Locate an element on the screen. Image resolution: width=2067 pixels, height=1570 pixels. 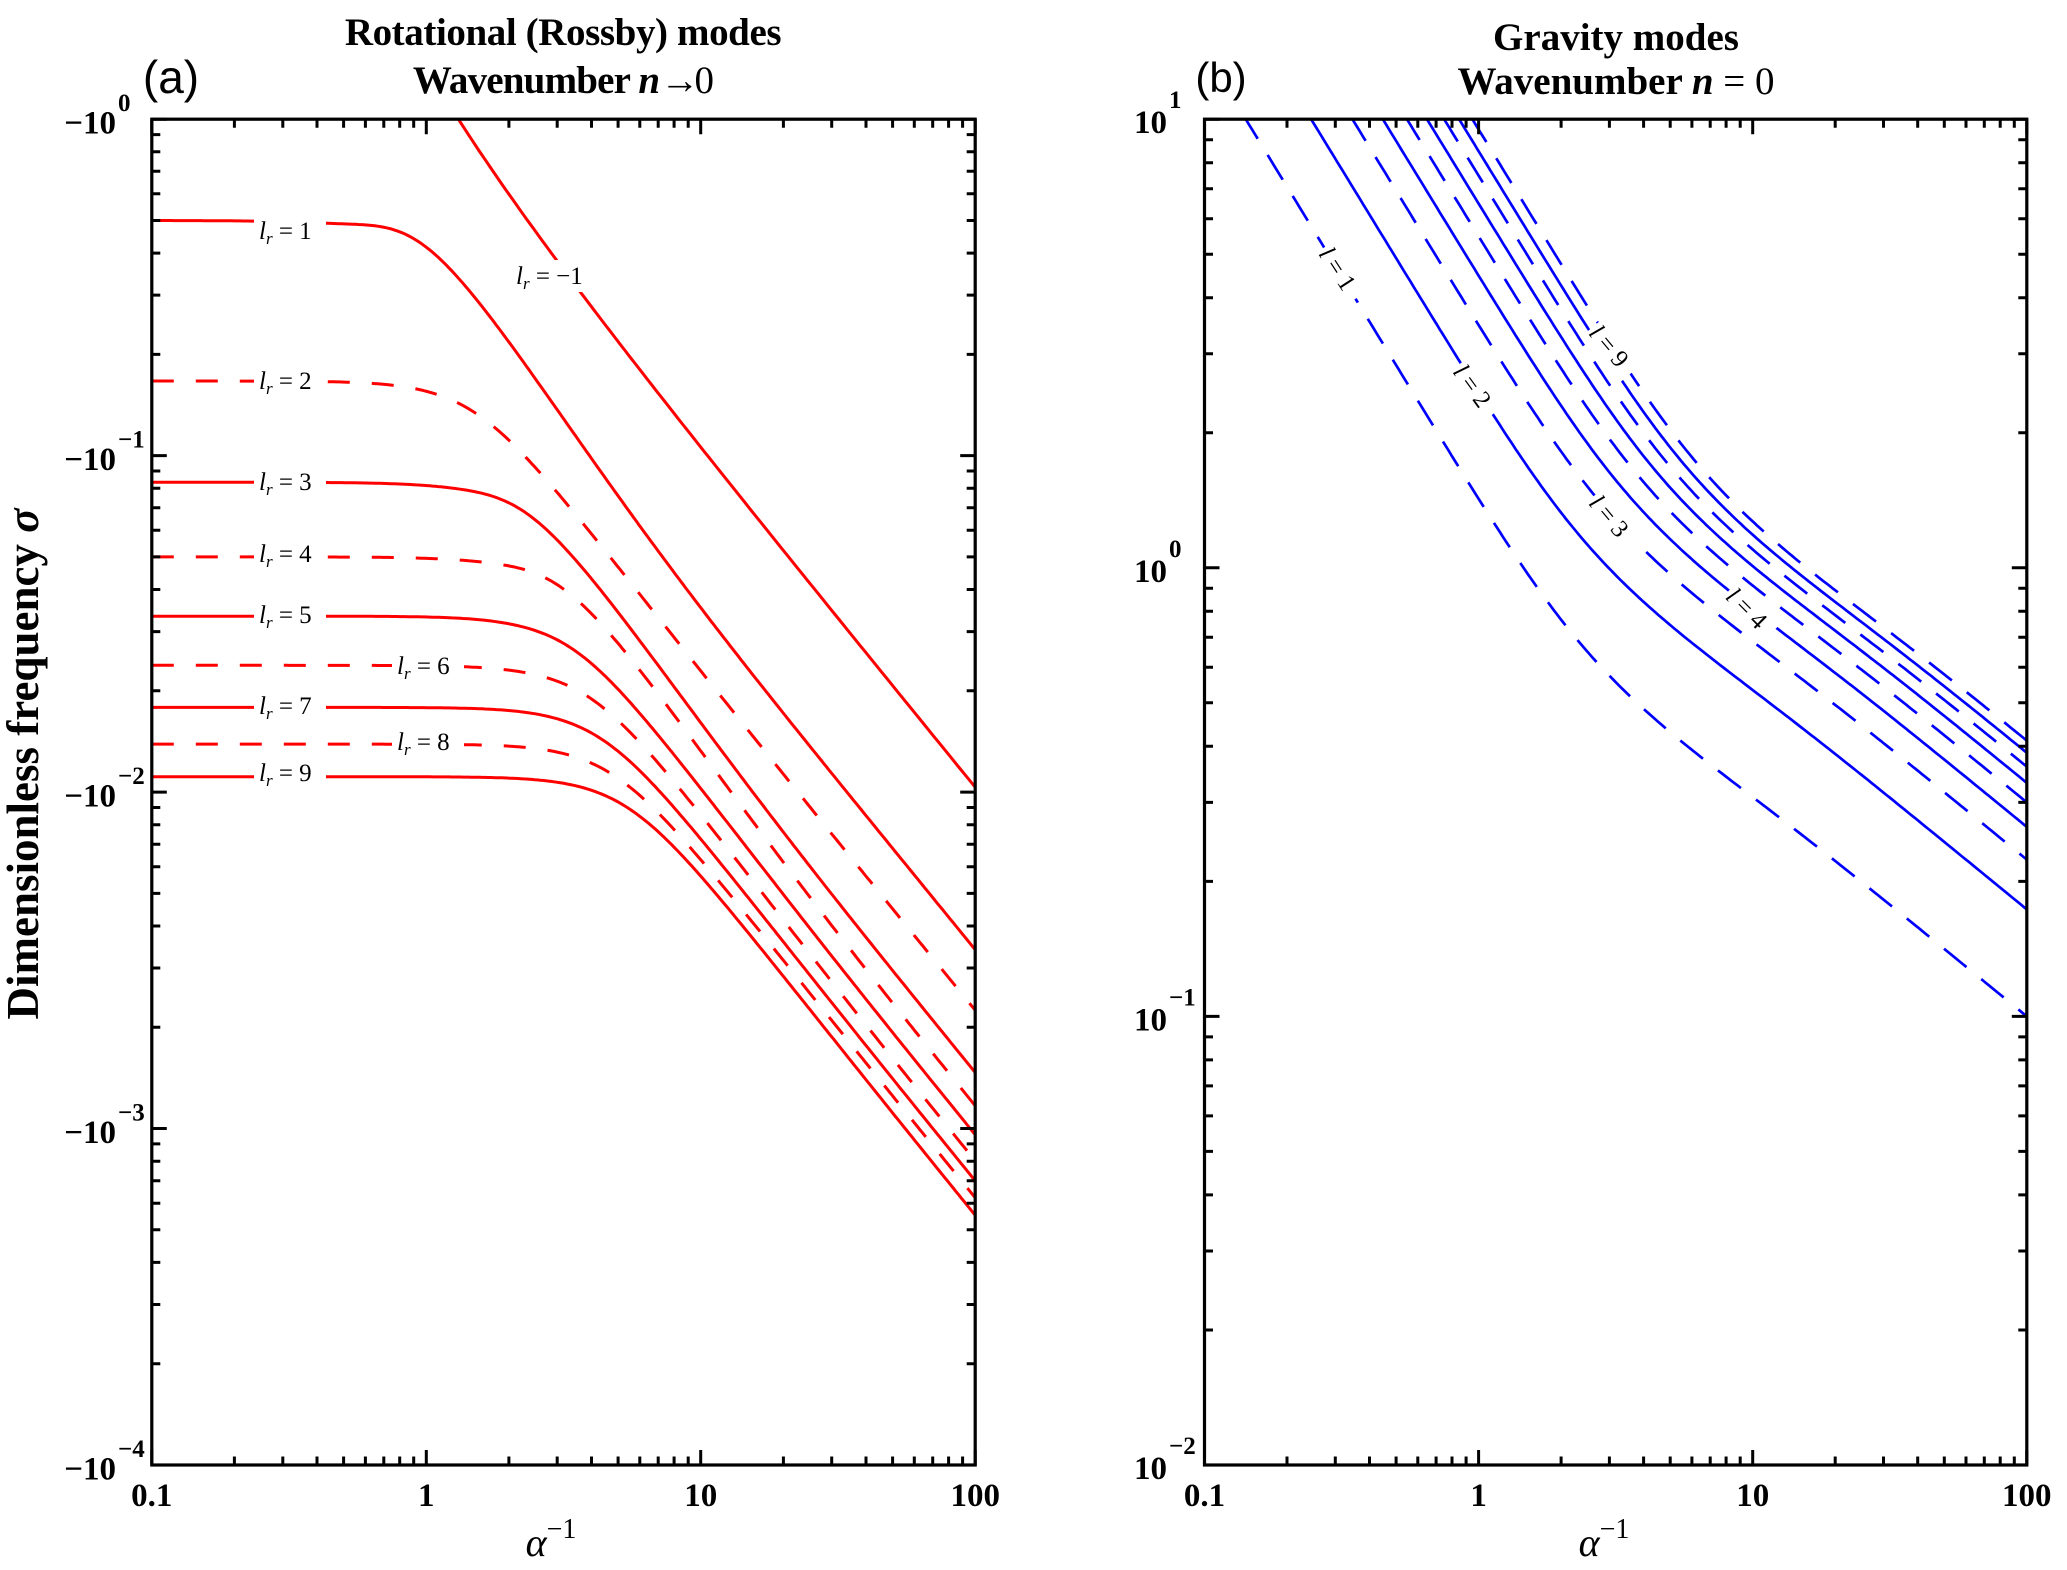
svg-text: lr = 7 is located at coordinates (285, 708).